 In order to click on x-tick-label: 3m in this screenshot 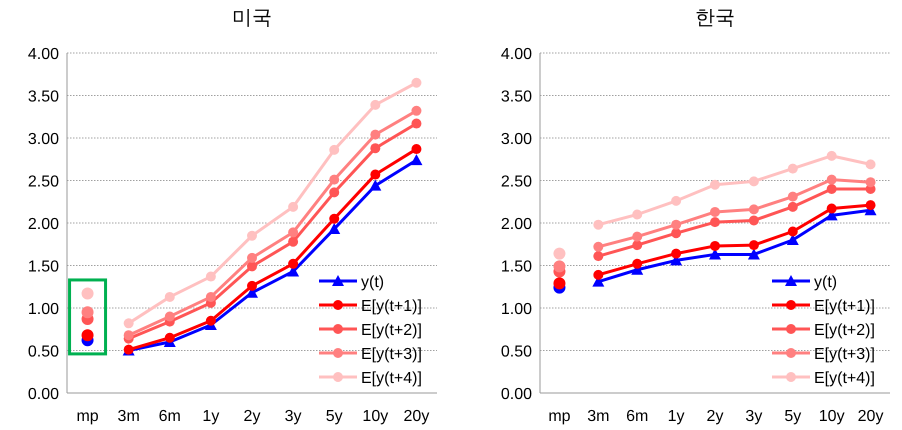, I will do `click(129, 416)`.